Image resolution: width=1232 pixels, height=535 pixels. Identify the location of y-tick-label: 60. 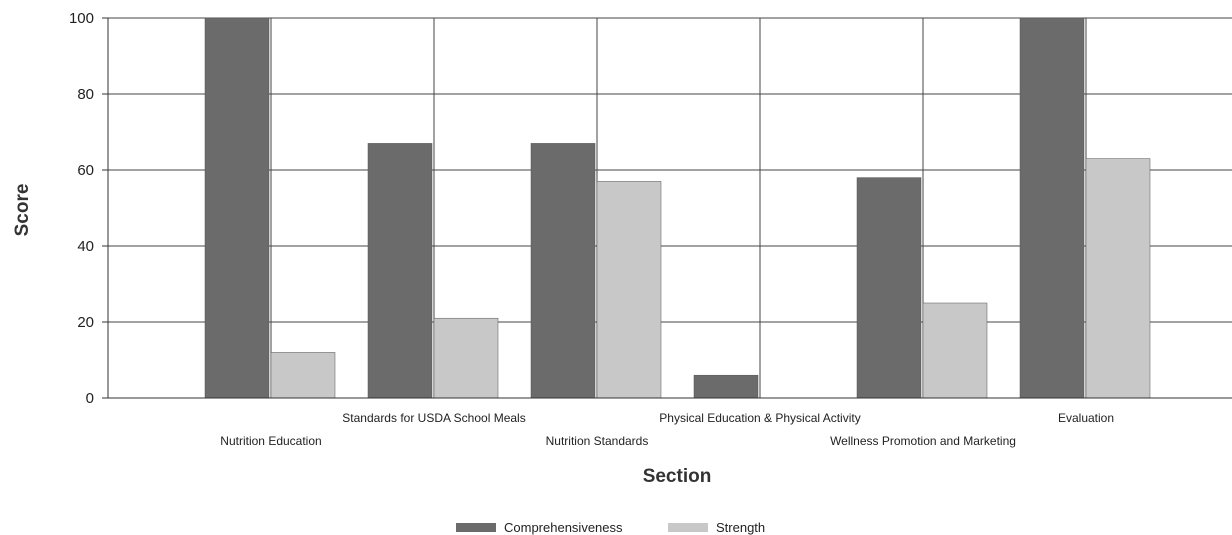
(85, 170).